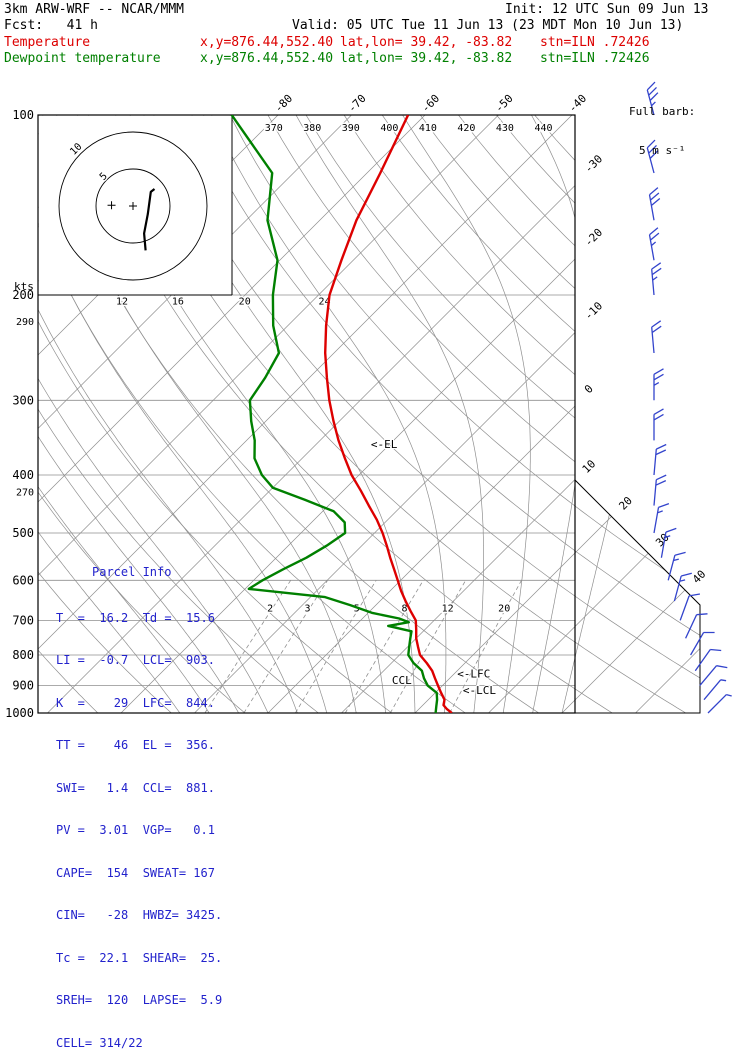 This screenshot has width=740, height=1064. What do you see at coordinates (135, 830) in the screenshot?
I see `parcel-info-row: PV = 3.01 VGP= 0.1` at bounding box center [135, 830].